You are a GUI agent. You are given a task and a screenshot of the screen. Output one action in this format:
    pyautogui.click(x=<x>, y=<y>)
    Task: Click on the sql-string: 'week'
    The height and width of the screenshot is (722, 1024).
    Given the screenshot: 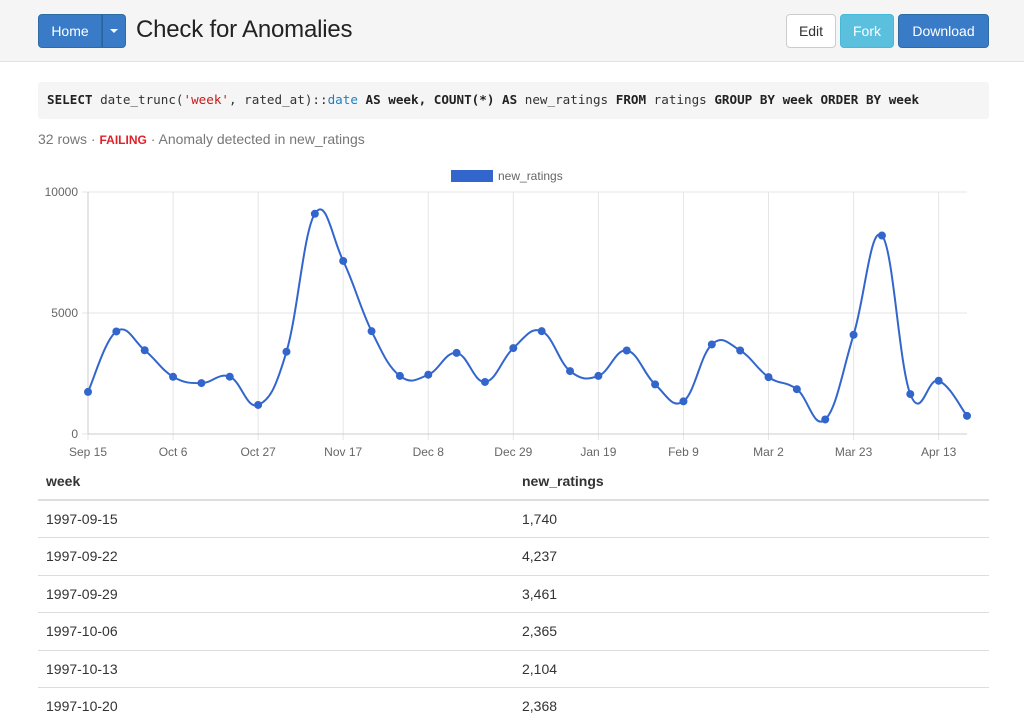 What is the action you would take?
    pyautogui.click(x=206, y=99)
    